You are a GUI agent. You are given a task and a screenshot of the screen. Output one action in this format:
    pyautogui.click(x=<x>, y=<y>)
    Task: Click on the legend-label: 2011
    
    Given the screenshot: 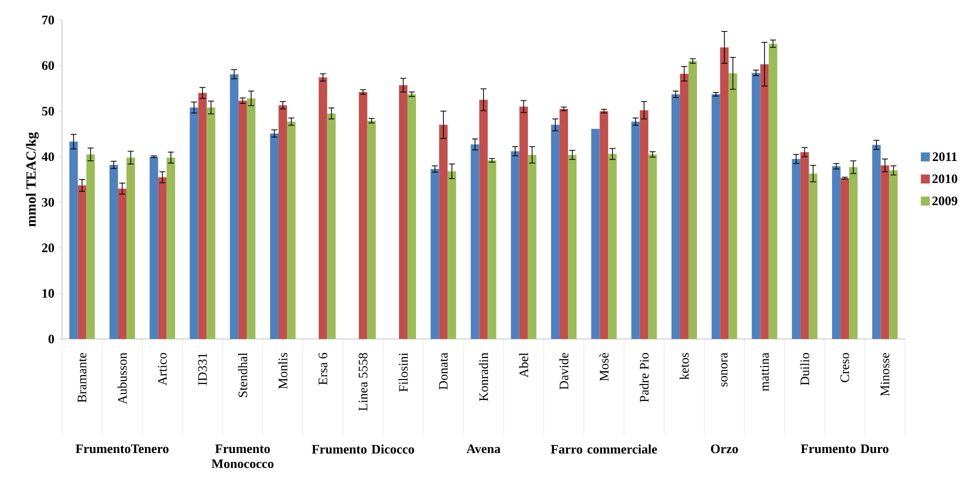 What is the action you would take?
    pyautogui.click(x=944, y=157)
    